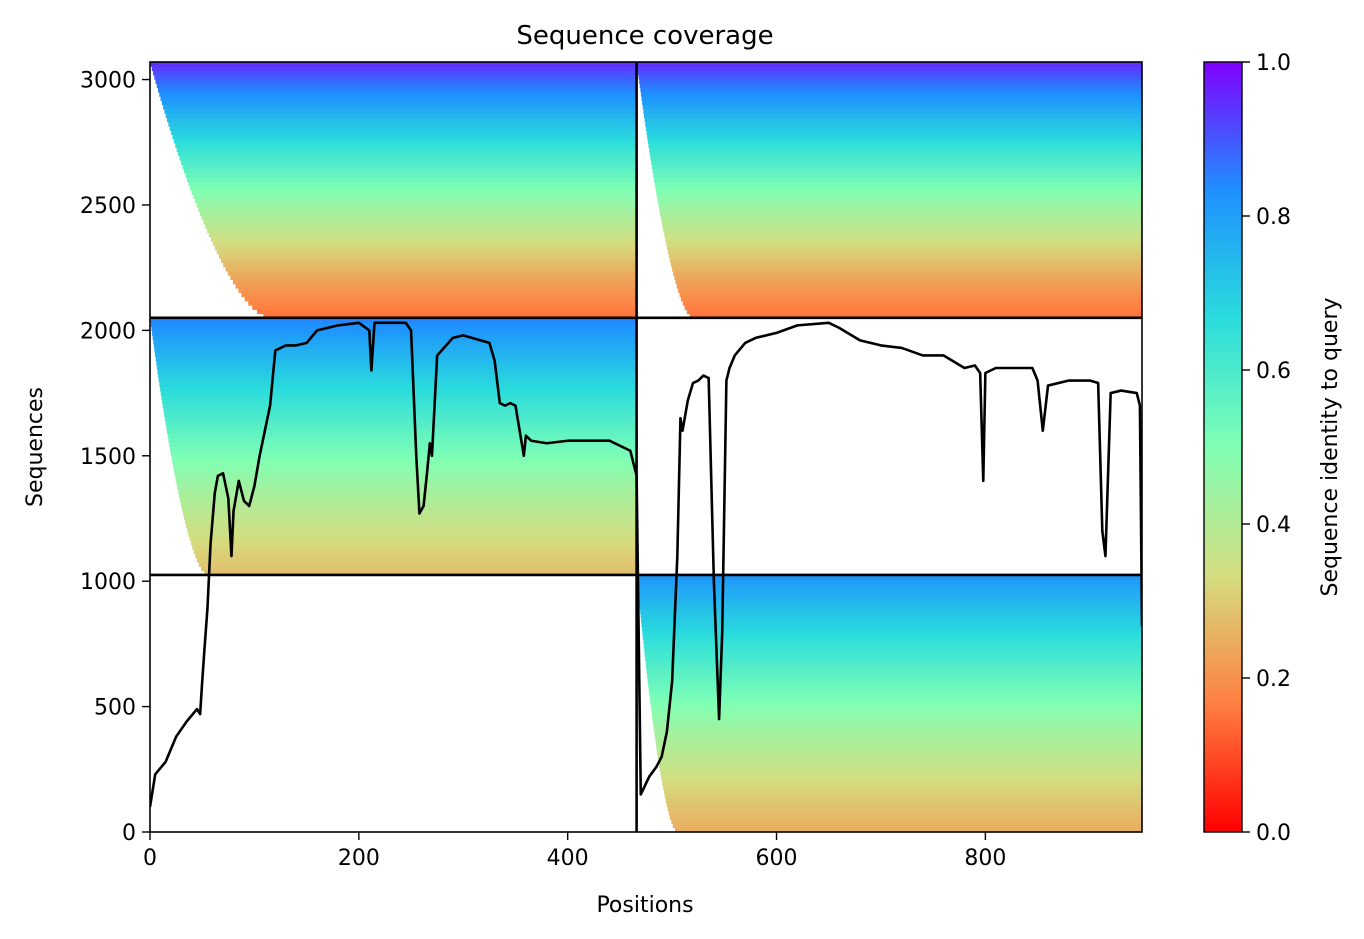 This screenshot has width=1364, height=939. I want to click on coverage-block-upper-left, so click(393, 190).